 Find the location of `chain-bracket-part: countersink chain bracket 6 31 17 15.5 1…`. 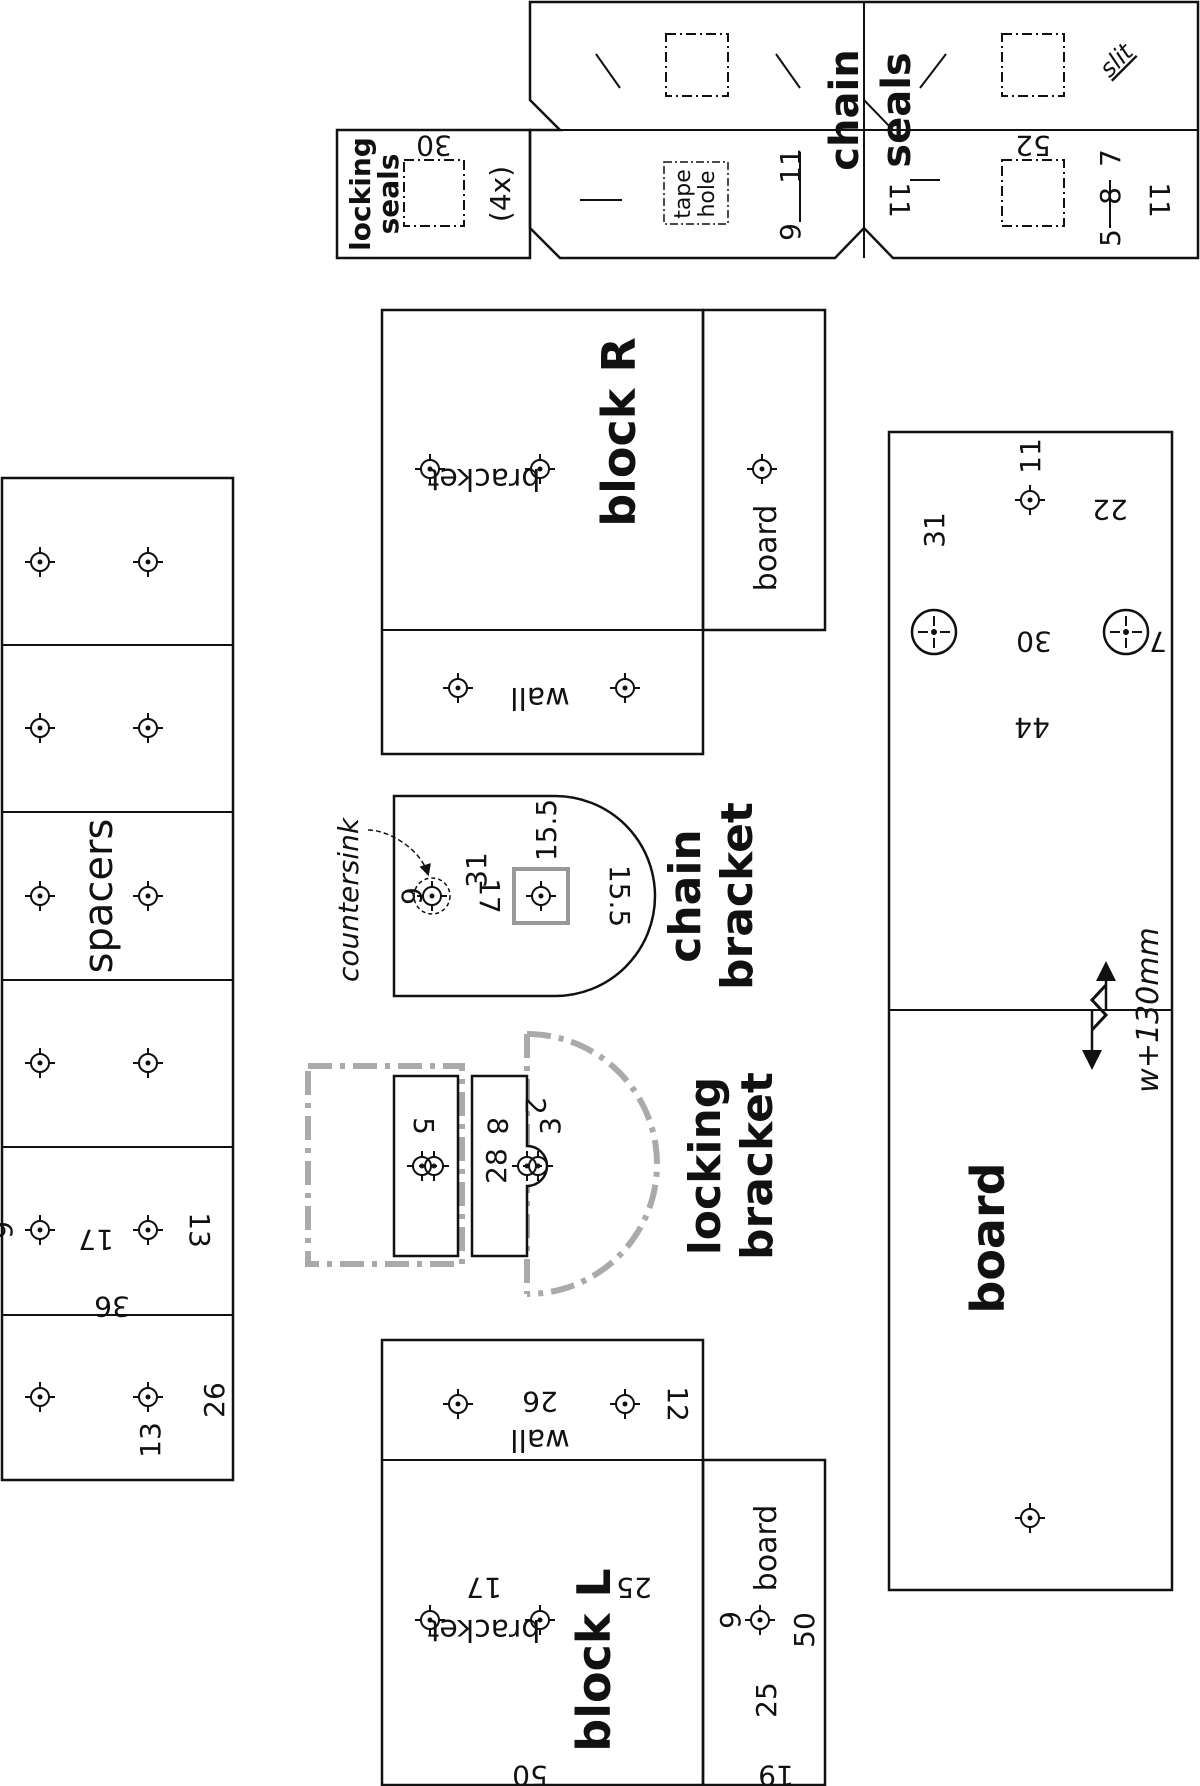

chain-bracket-part: countersink chain bracket 6 31 17 15.5 1… is located at coordinates (547, 896).